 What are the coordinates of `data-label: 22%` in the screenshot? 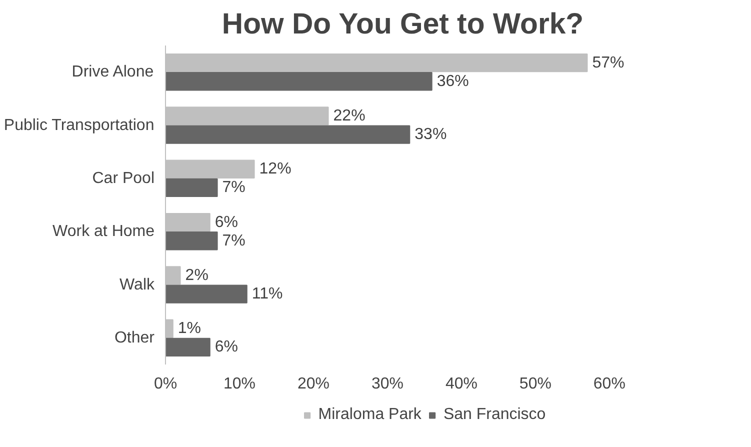 It's located at (349, 115).